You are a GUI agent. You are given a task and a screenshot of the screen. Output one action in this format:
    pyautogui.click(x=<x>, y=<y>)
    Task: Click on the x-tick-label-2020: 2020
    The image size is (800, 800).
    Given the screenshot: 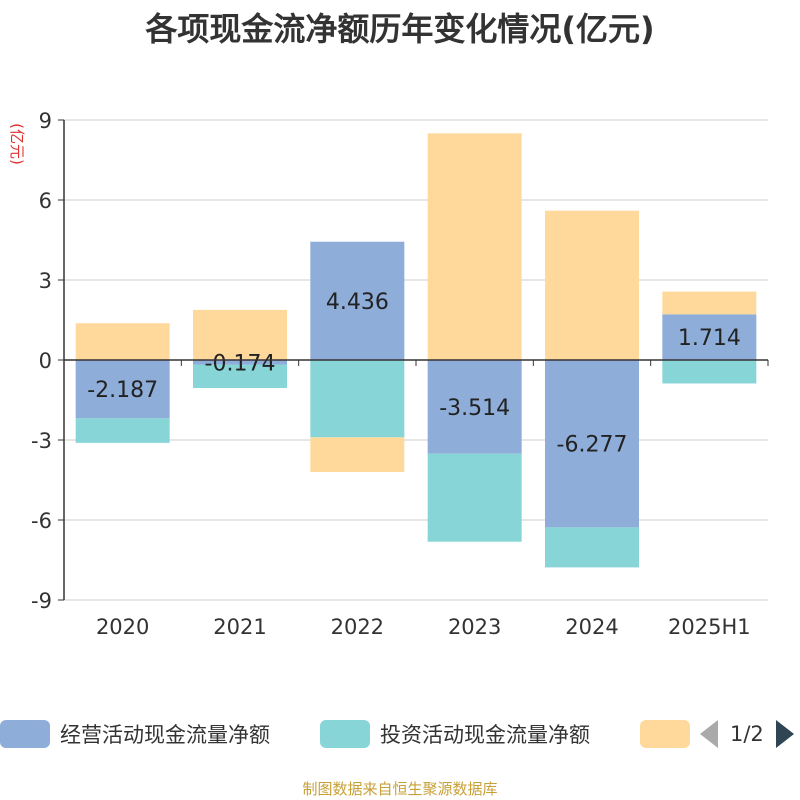 What is the action you would take?
    pyautogui.click(x=122, y=627)
    